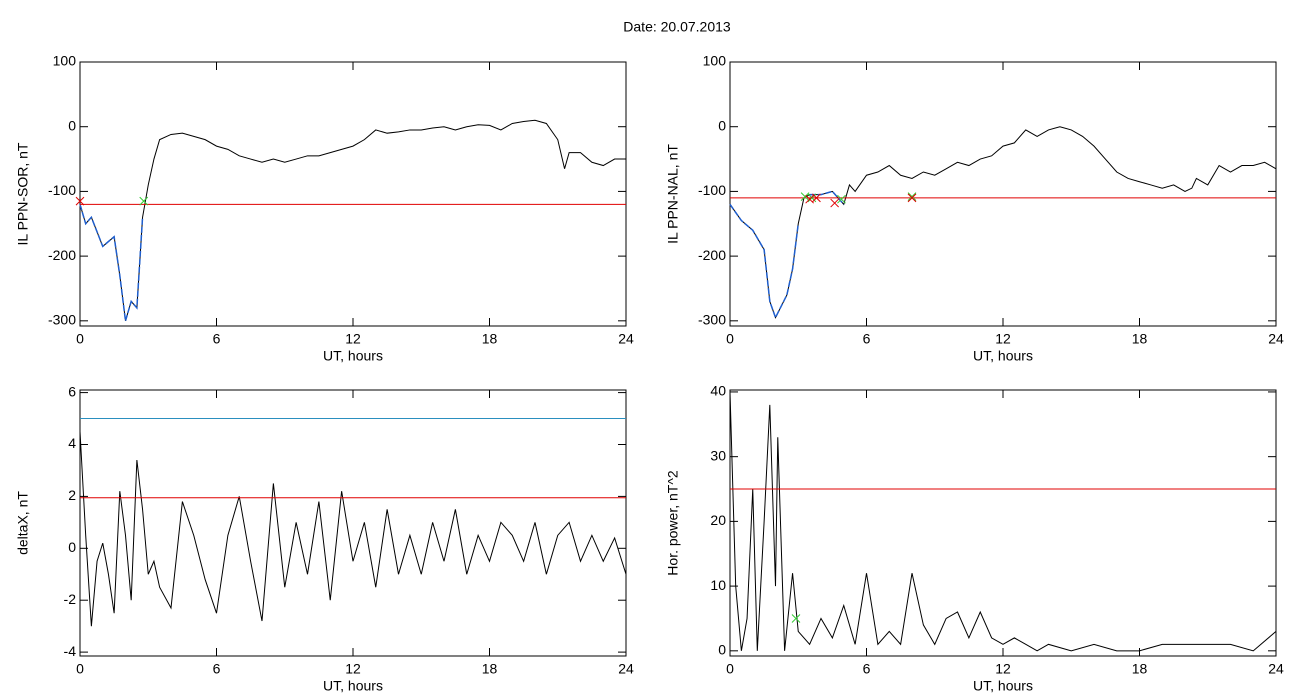 The width and height of the screenshot is (1300, 700). Describe the element at coordinates (70, 651) in the screenshot. I see `y-tick-label: -4` at that location.